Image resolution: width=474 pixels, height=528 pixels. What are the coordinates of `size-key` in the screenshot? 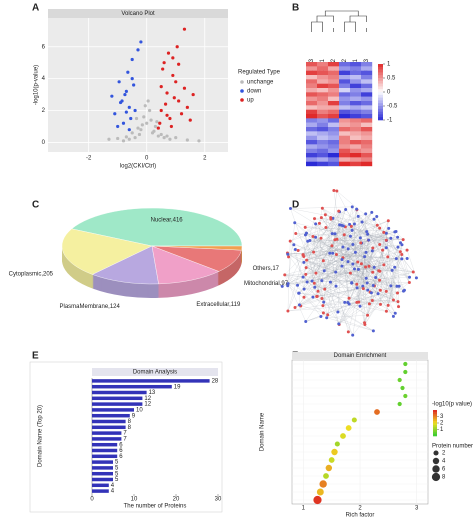 It's located at (436, 477).